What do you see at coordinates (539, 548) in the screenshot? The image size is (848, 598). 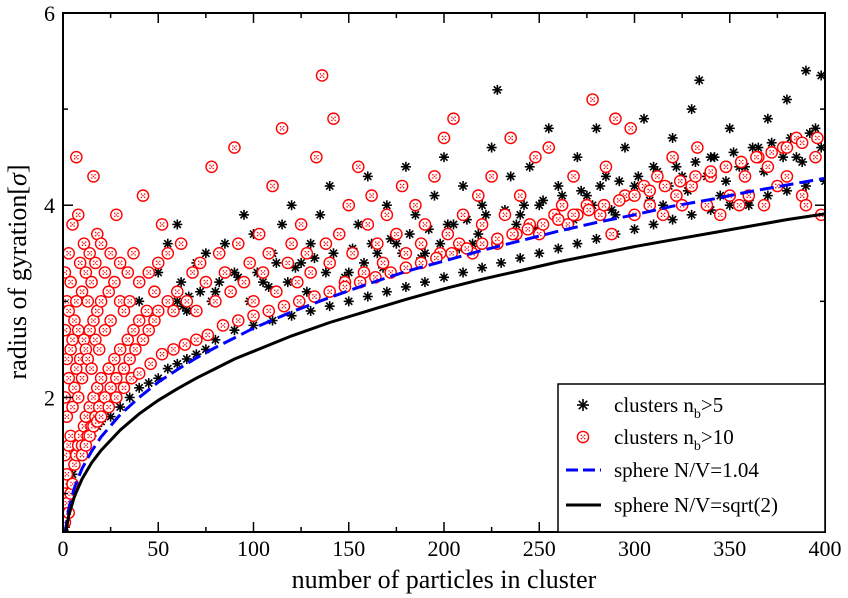 I see `x-tick-label: 250` at bounding box center [539, 548].